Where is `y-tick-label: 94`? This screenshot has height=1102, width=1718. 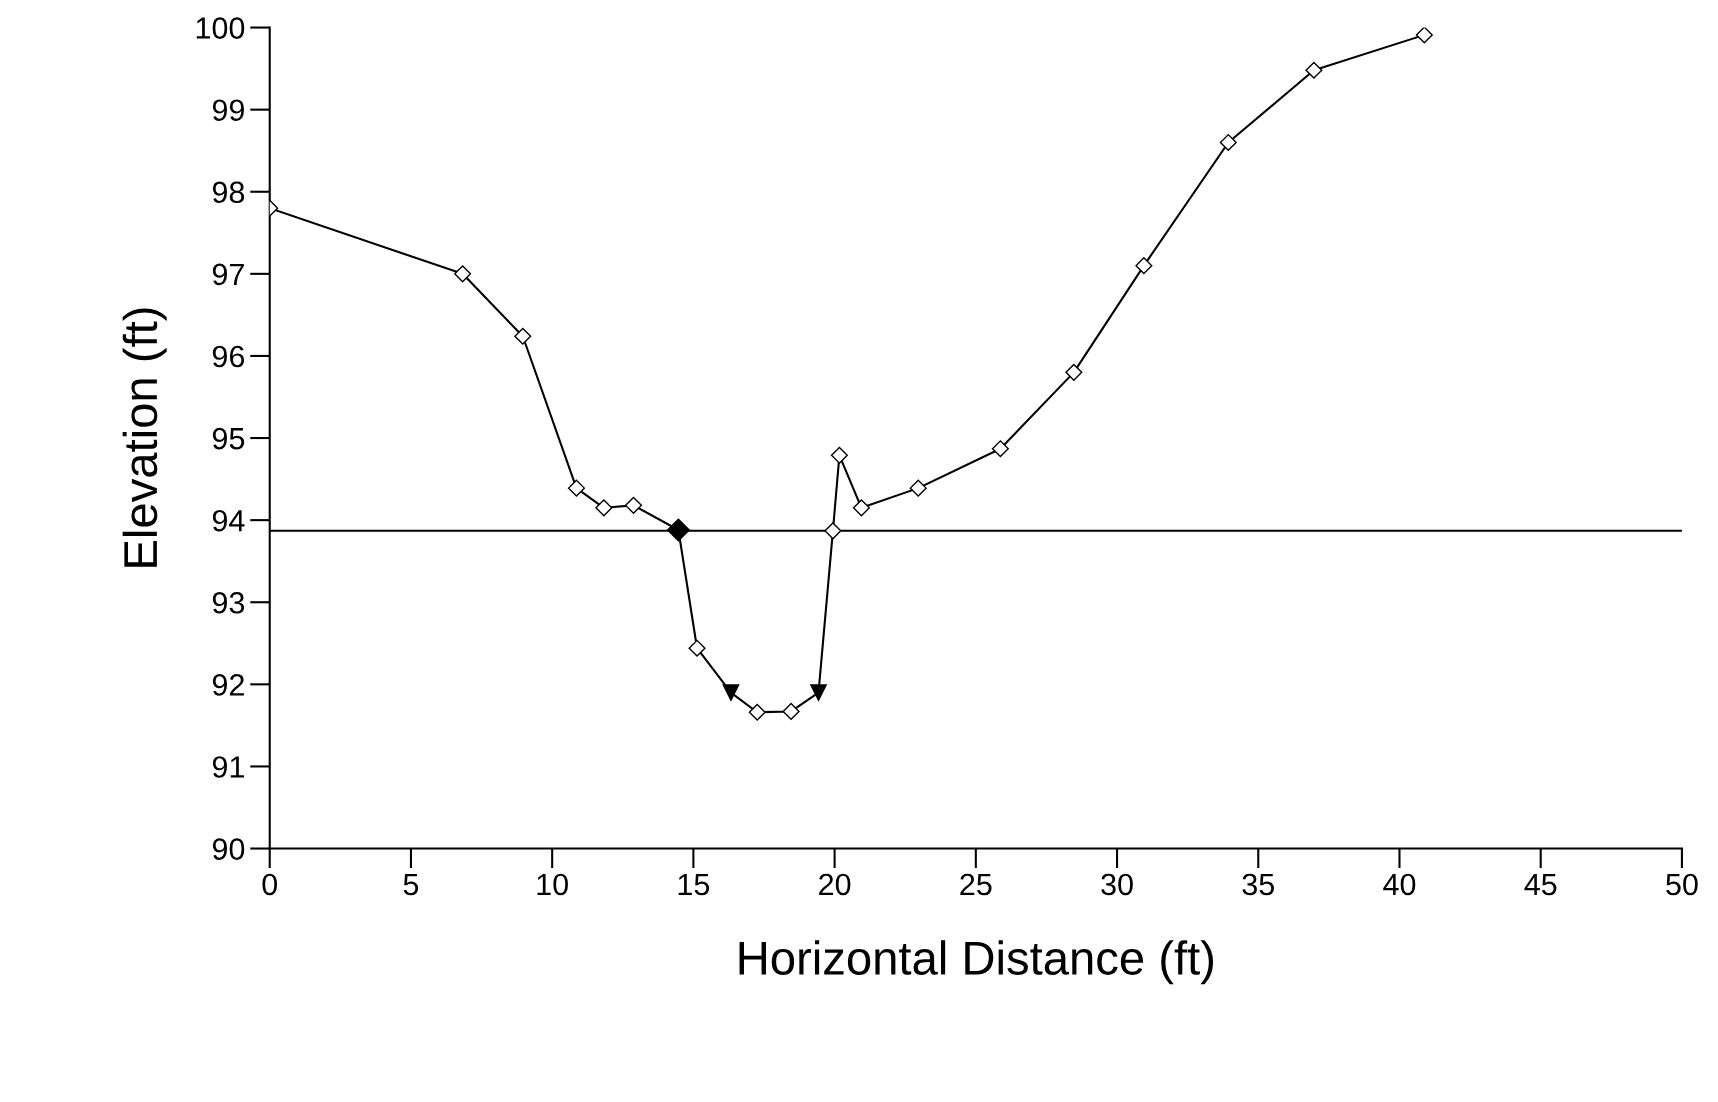
y-tick-label: 94 is located at coordinates (228, 520).